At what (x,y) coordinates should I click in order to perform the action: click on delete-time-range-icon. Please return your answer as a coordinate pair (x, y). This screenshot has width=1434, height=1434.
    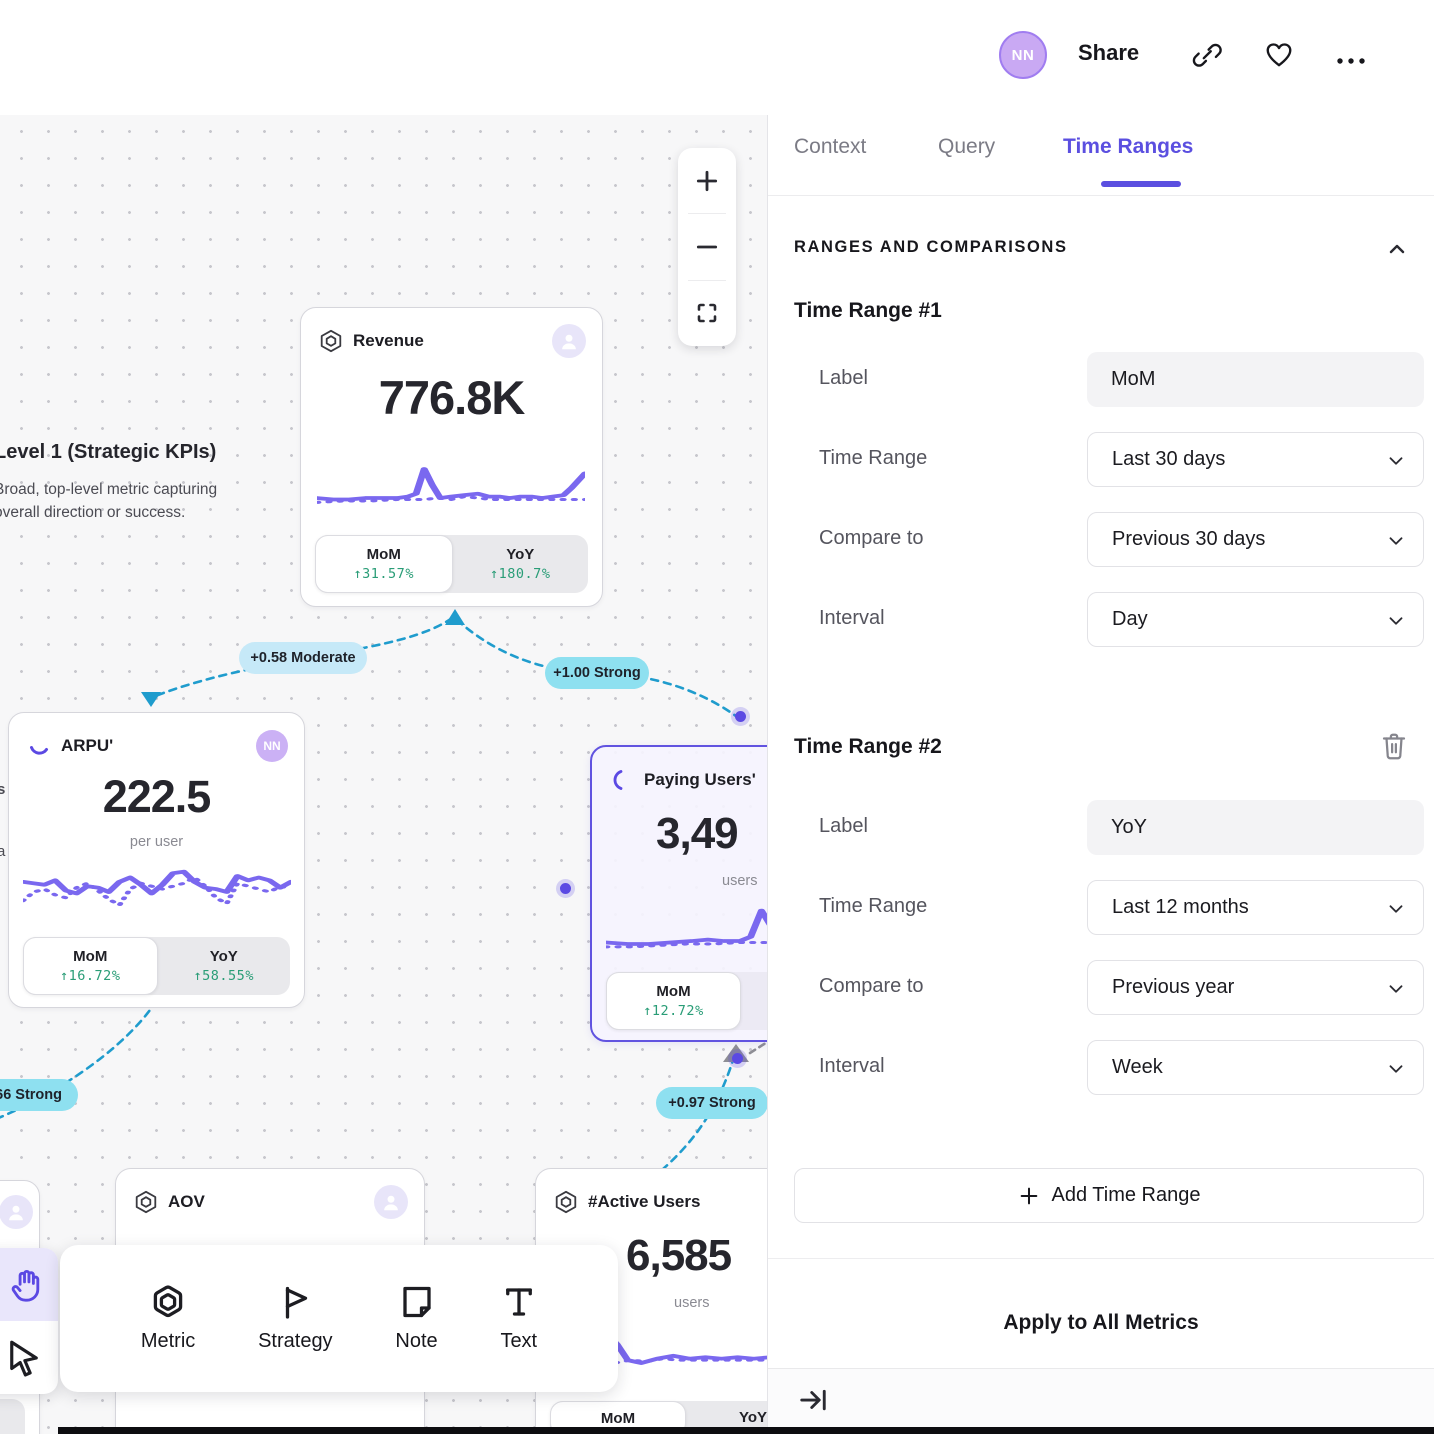
    Looking at the image, I should click on (1394, 746).